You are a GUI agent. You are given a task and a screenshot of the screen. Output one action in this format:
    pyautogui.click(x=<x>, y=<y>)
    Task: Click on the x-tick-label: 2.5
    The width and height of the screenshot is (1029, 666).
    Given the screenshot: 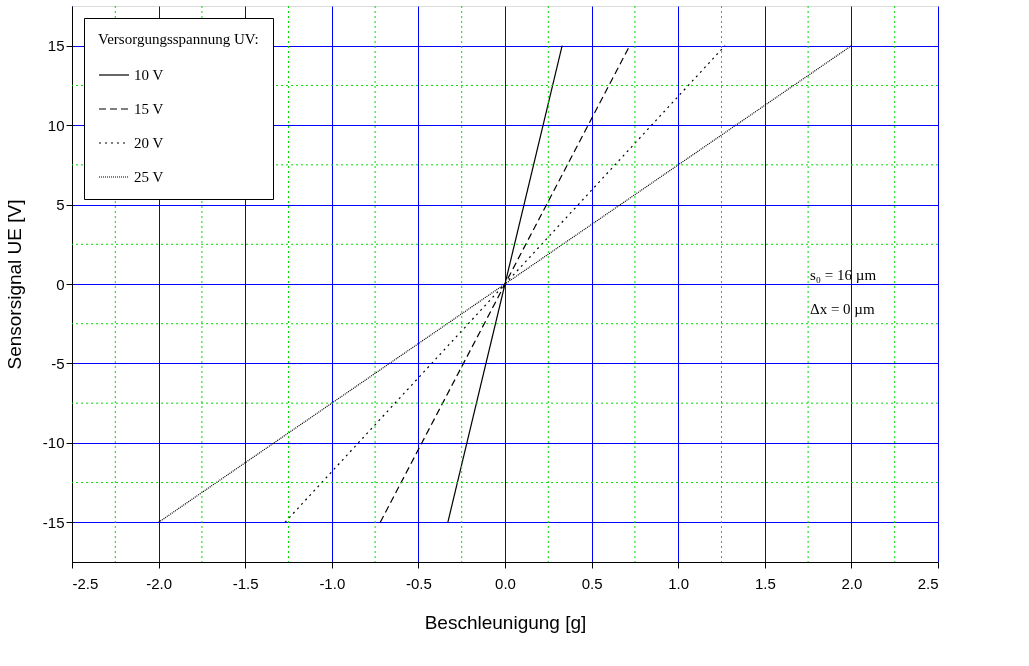 What is the action you would take?
    pyautogui.click(x=928, y=583)
    